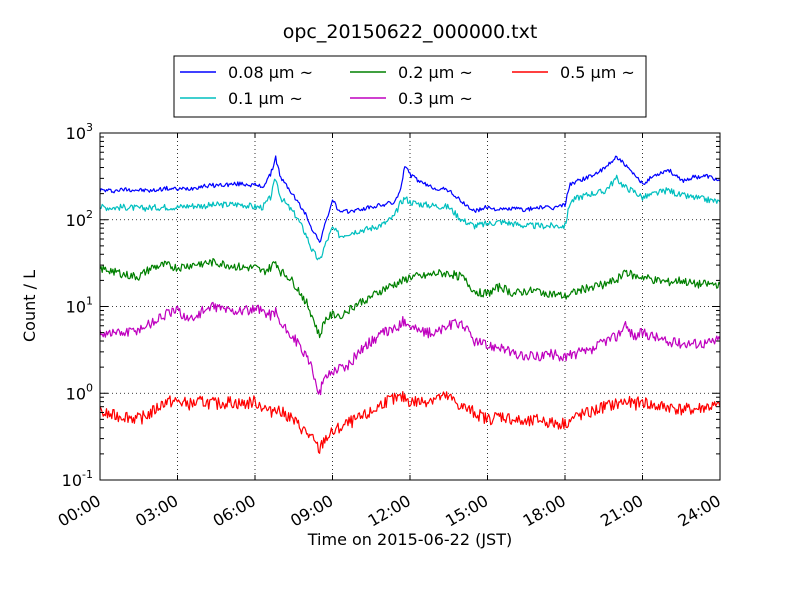  What do you see at coordinates (79, 219) in the screenshot?
I see `y-tick-label: 10²` at bounding box center [79, 219].